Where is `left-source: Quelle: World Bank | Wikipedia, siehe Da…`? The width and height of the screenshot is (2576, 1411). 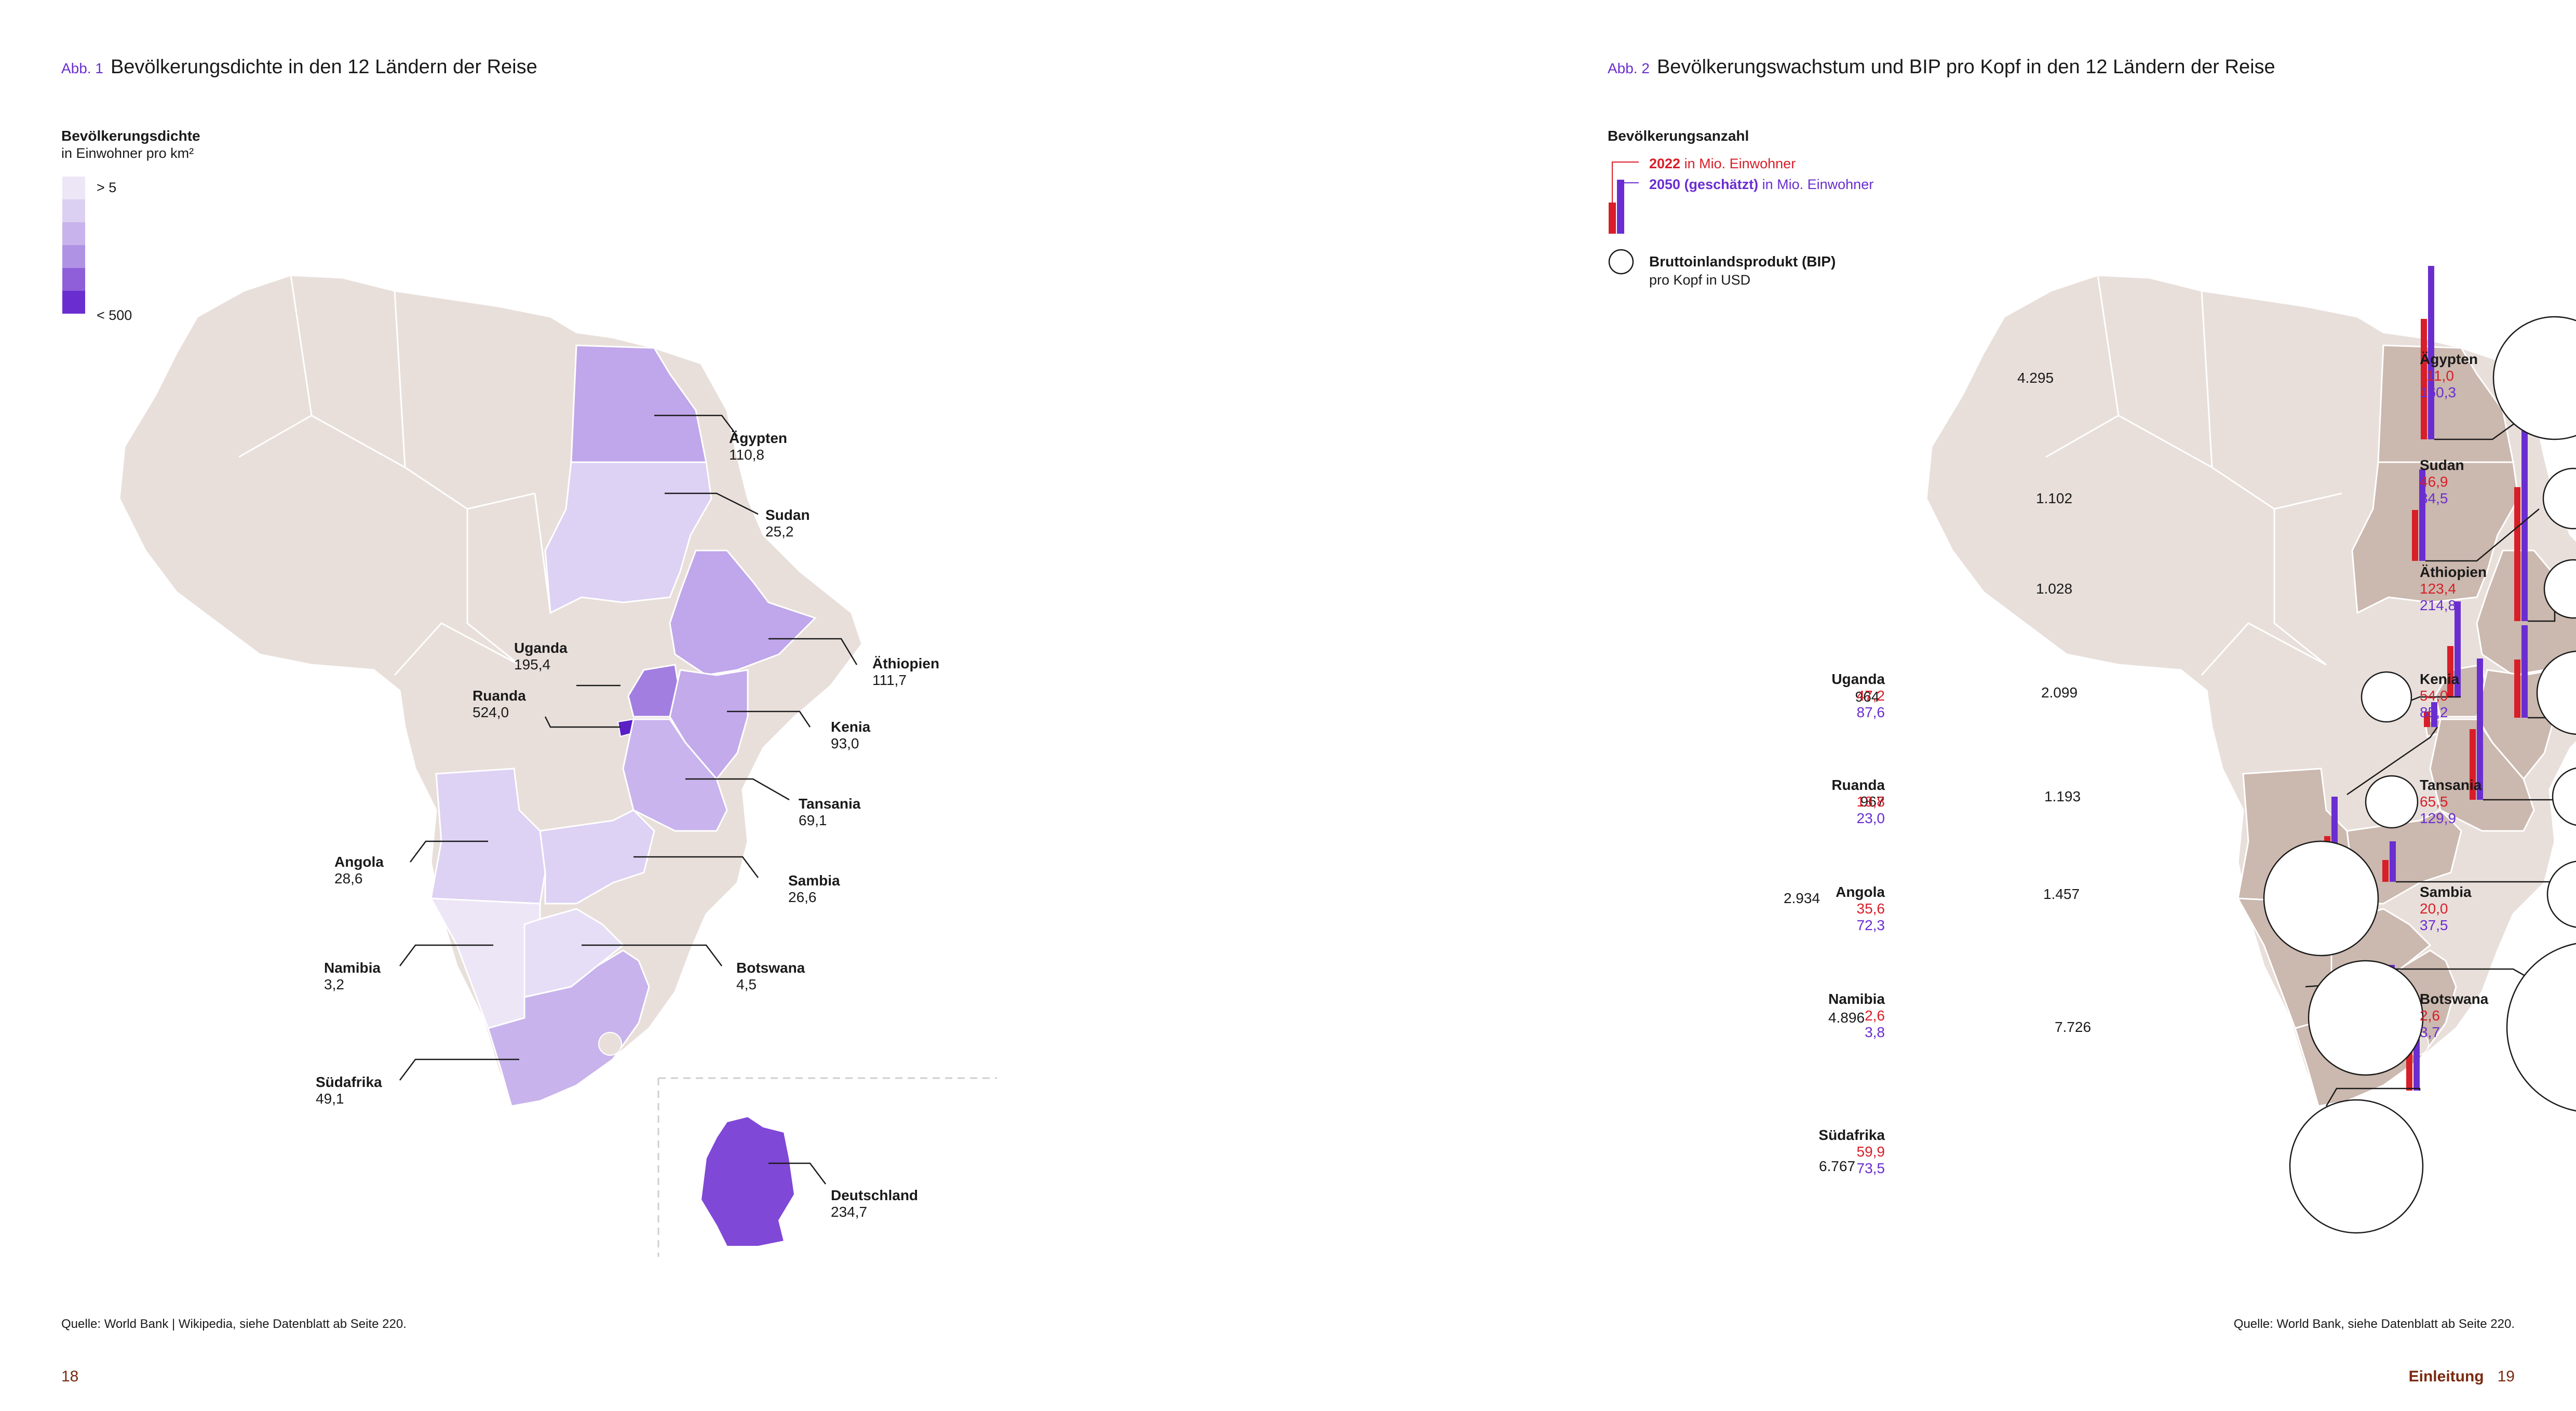
left-source: Quelle: World Bank | Wikipedia, siehe Da… is located at coordinates (234, 1324).